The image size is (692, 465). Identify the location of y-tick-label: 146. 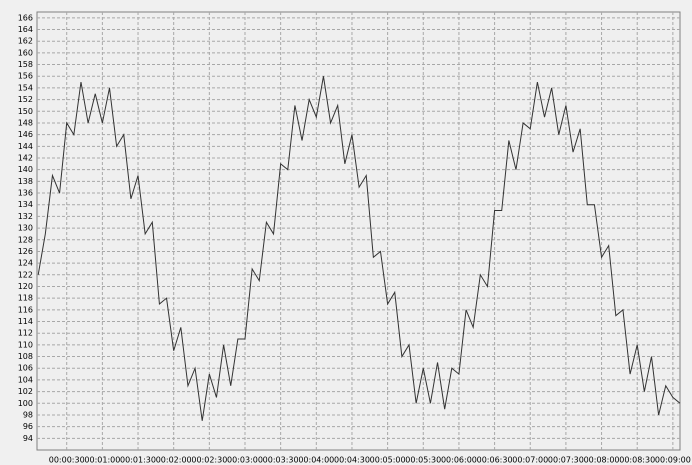
(25, 134).